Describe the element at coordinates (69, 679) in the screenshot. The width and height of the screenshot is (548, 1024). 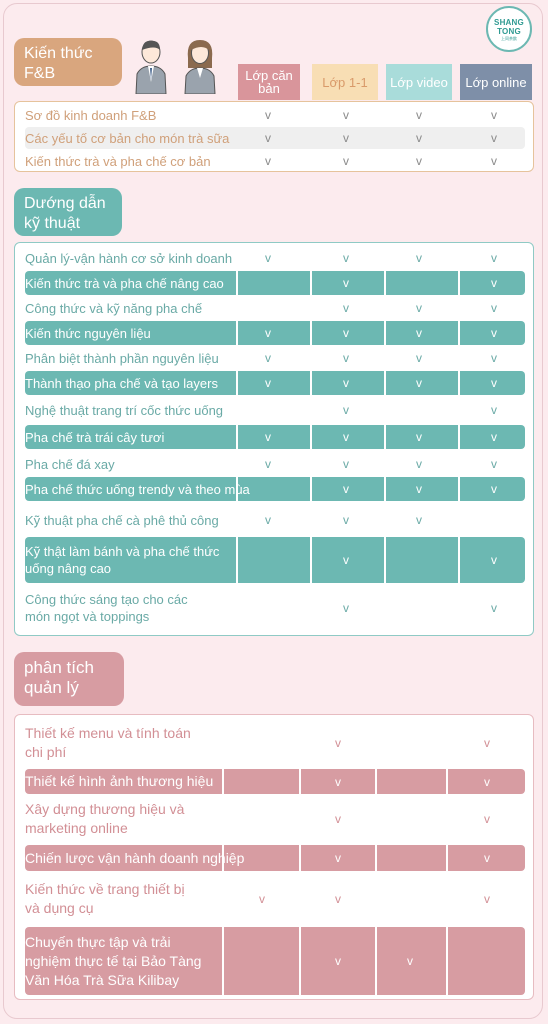
I see `section-title-management: phân tích quản lý` at that location.